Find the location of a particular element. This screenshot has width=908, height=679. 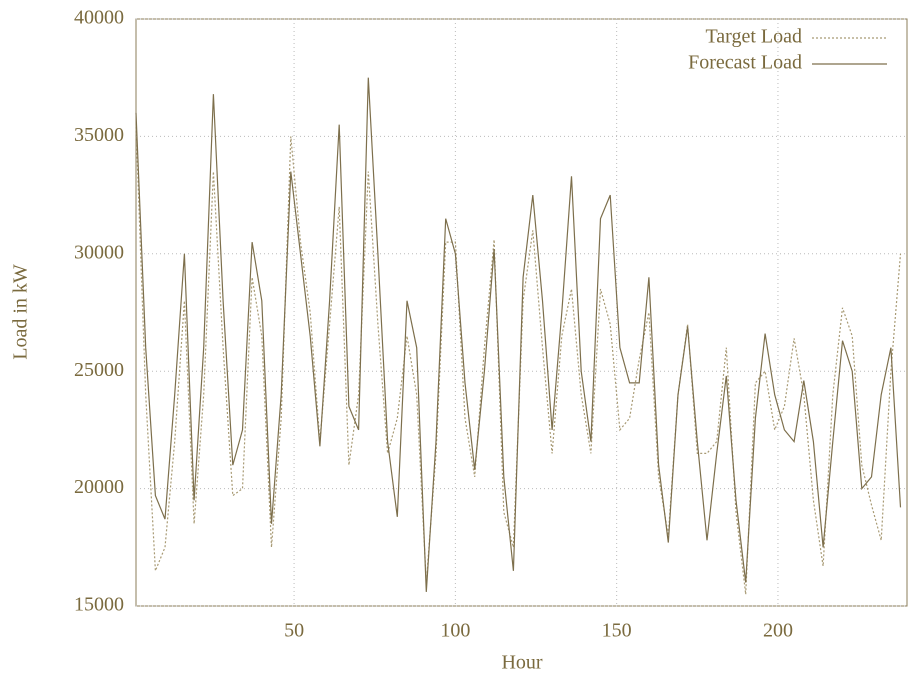

y-tick-label: 30000 is located at coordinates (99, 252).